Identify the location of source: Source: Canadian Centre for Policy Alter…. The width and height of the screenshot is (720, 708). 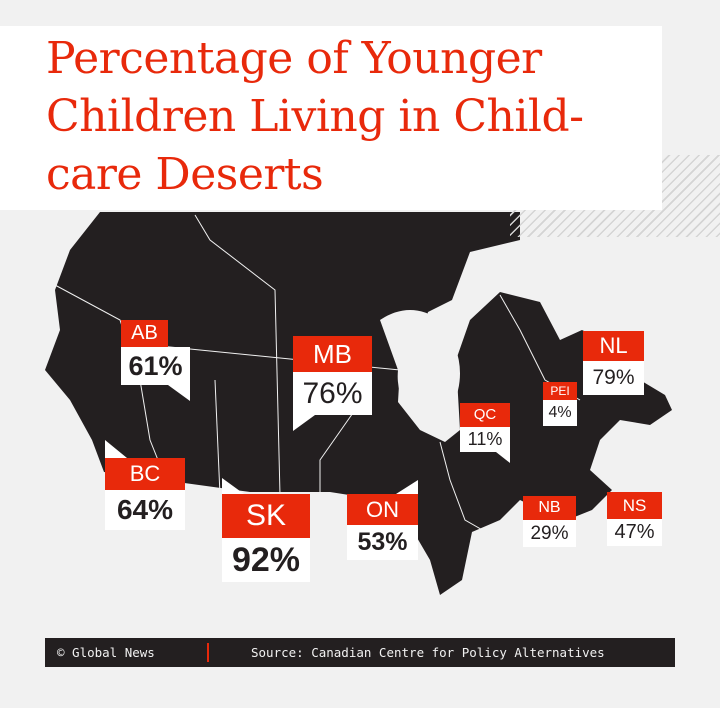
(428, 652).